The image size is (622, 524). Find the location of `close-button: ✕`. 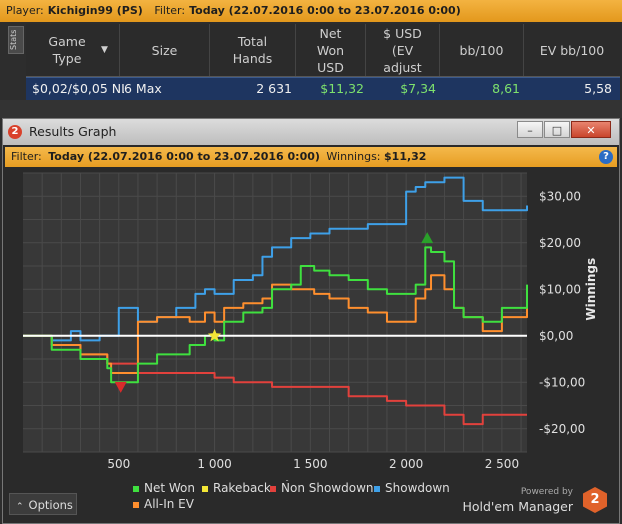

close-button: ✕ is located at coordinates (591, 129).